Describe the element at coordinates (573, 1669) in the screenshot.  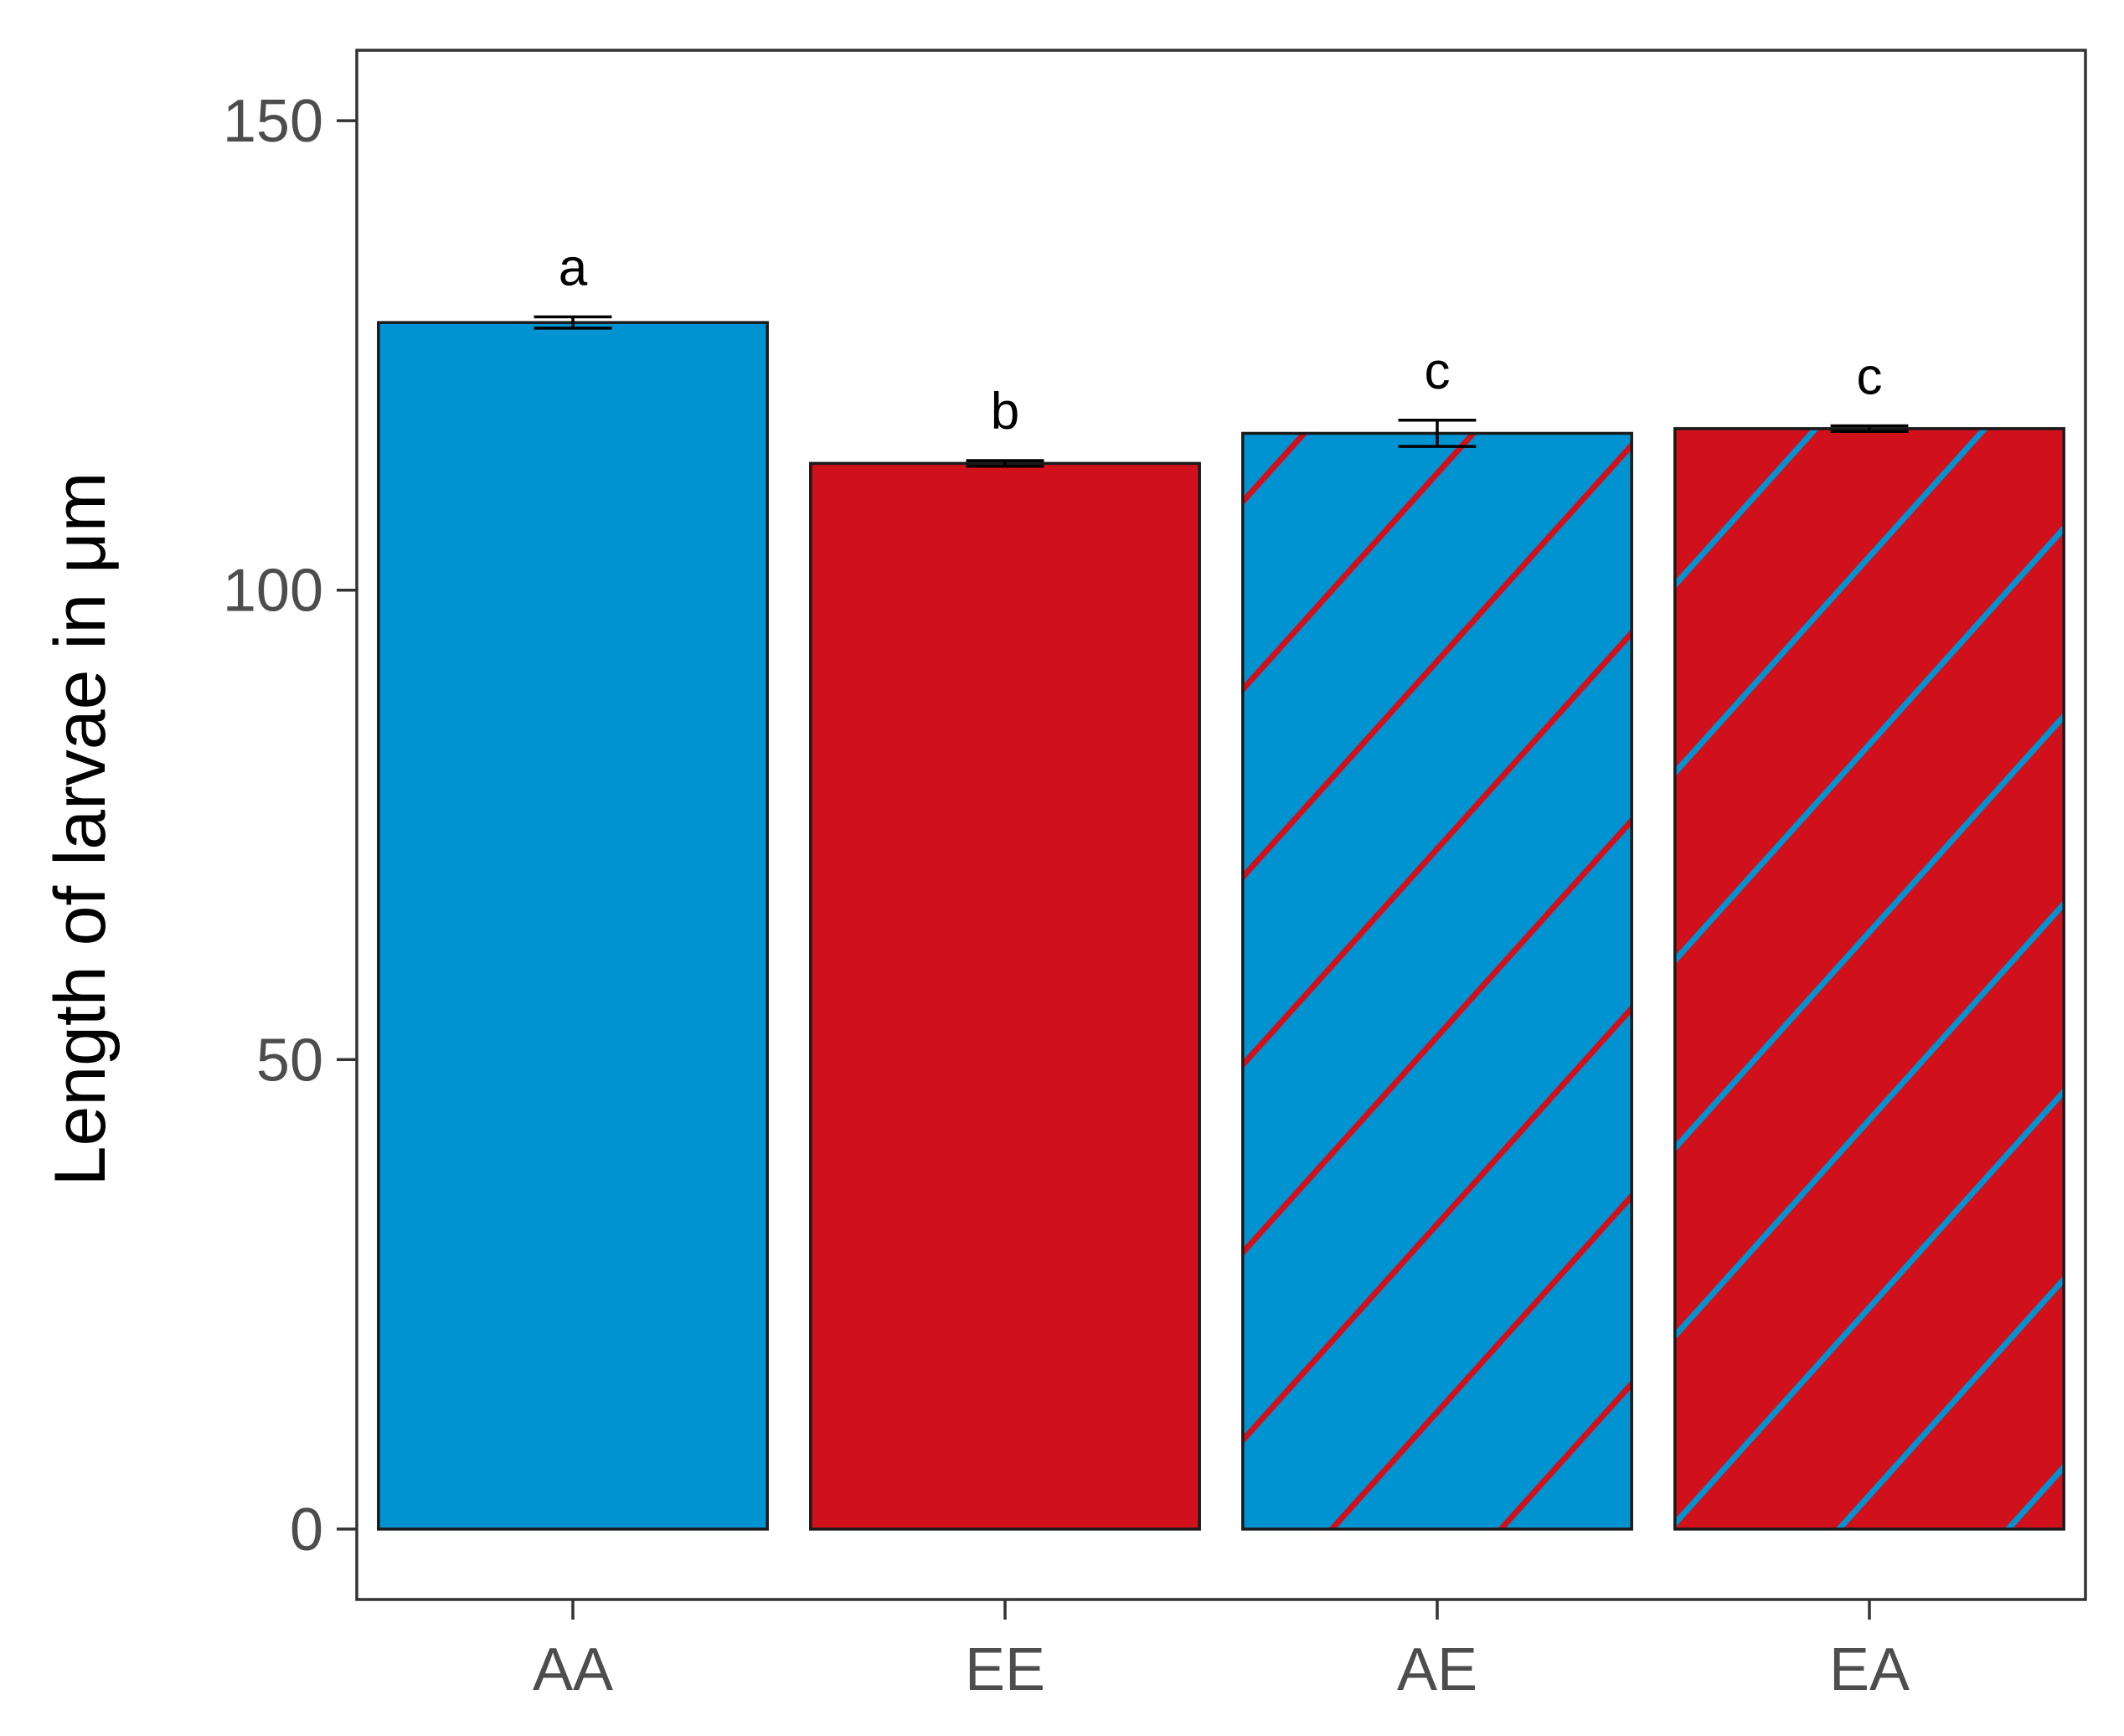
I see `x-tick-label: AA` at that location.